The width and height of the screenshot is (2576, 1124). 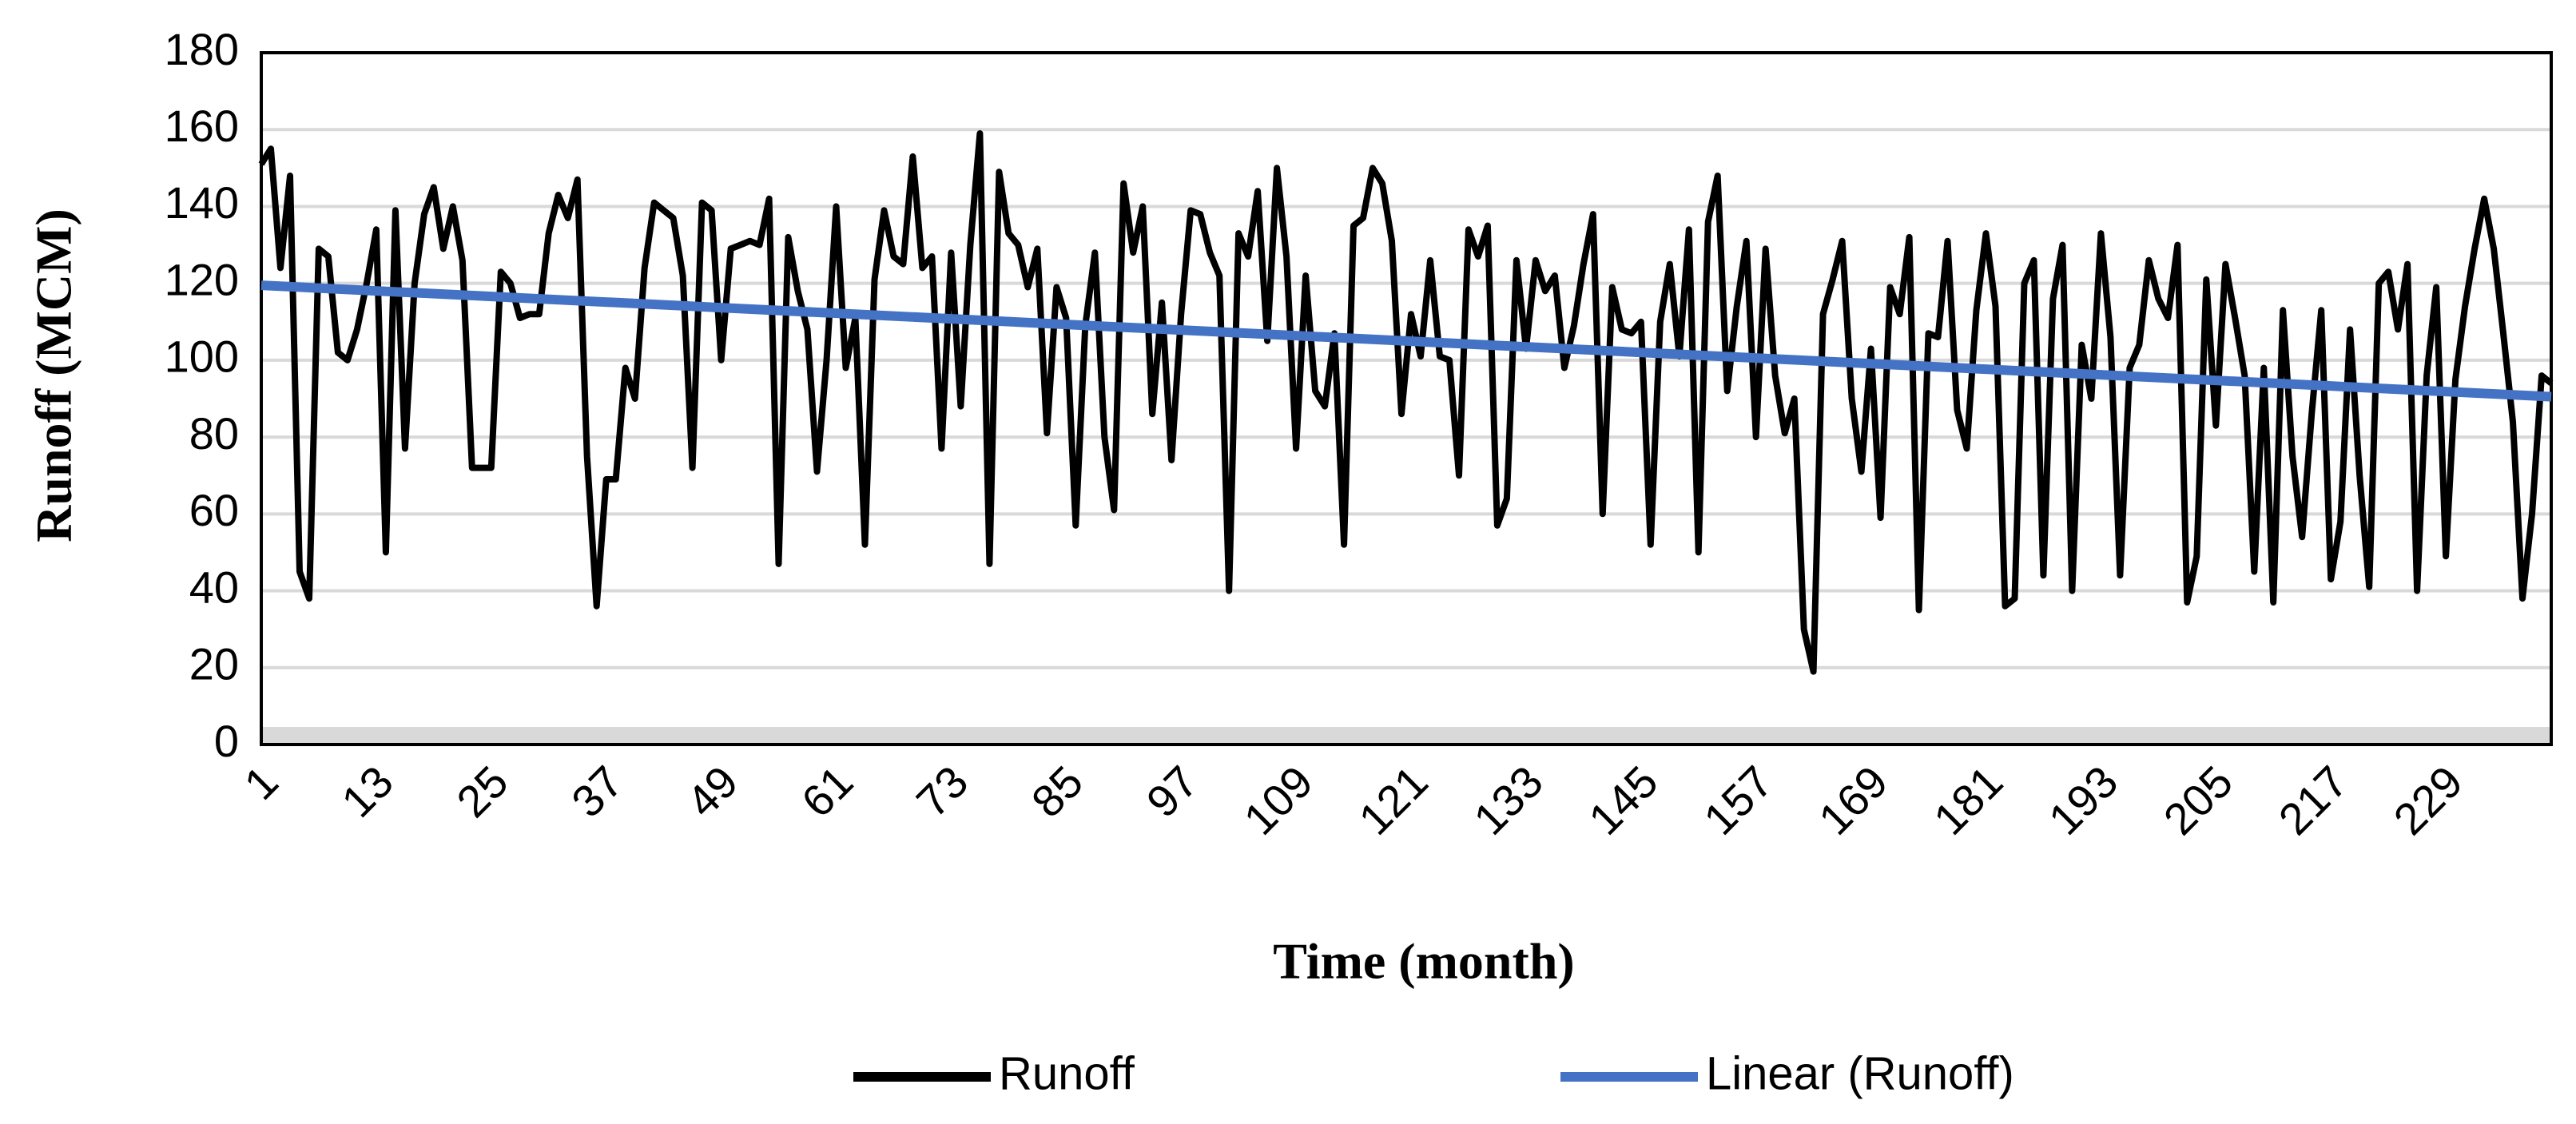 What do you see at coordinates (202, 126) in the screenshot?
I see `y-tick-label: 160` at bounding box center [202, 126].